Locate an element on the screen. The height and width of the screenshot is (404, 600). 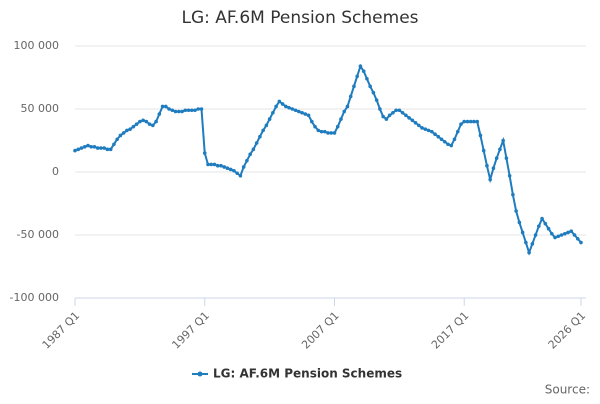
x-tick-label: 2026 Q1 is located at coordinates (567, 330).